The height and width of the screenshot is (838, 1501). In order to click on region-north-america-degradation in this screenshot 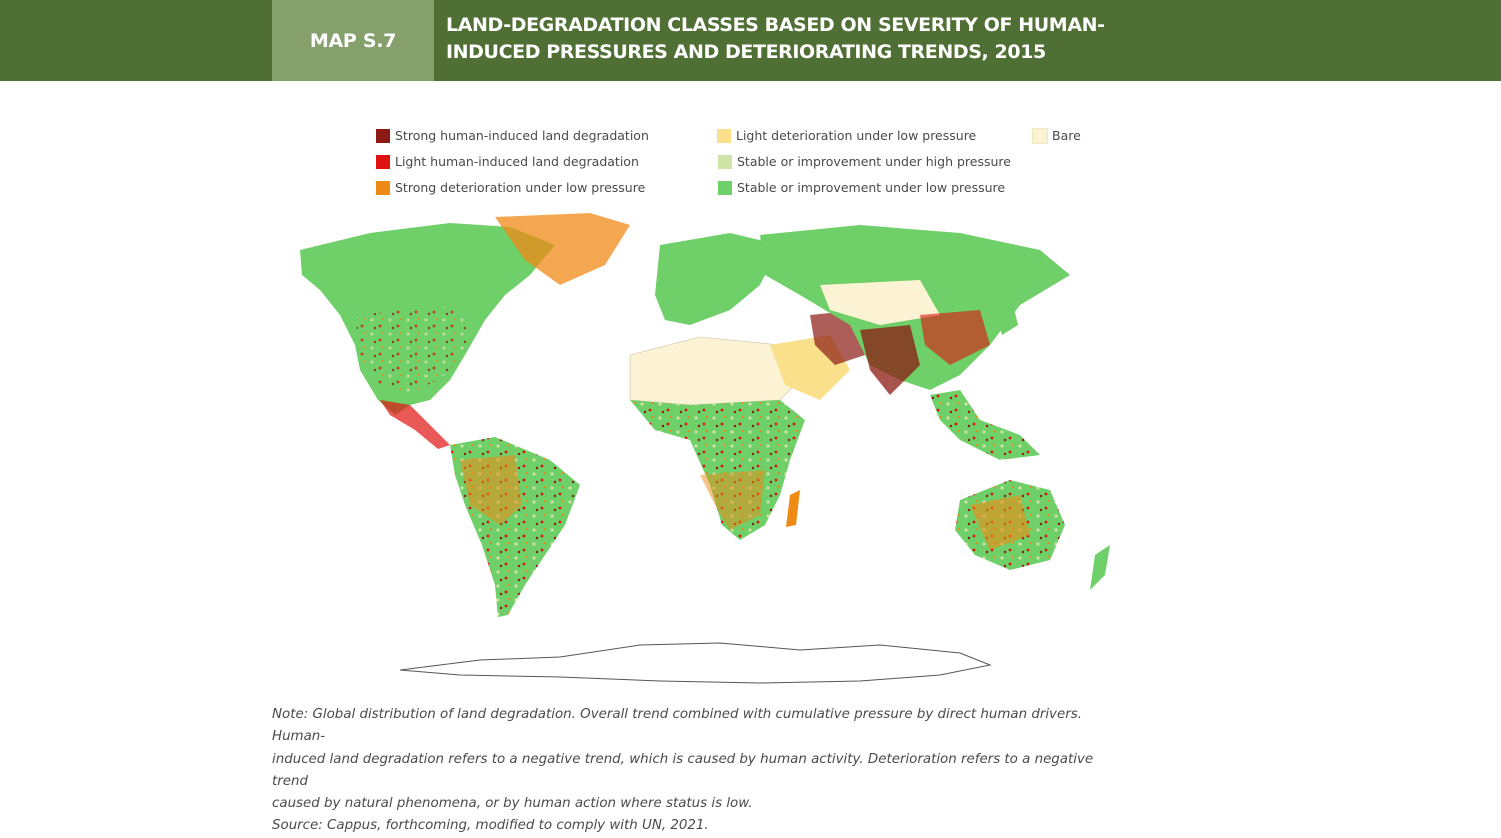, I will do `click(412, 350)`.